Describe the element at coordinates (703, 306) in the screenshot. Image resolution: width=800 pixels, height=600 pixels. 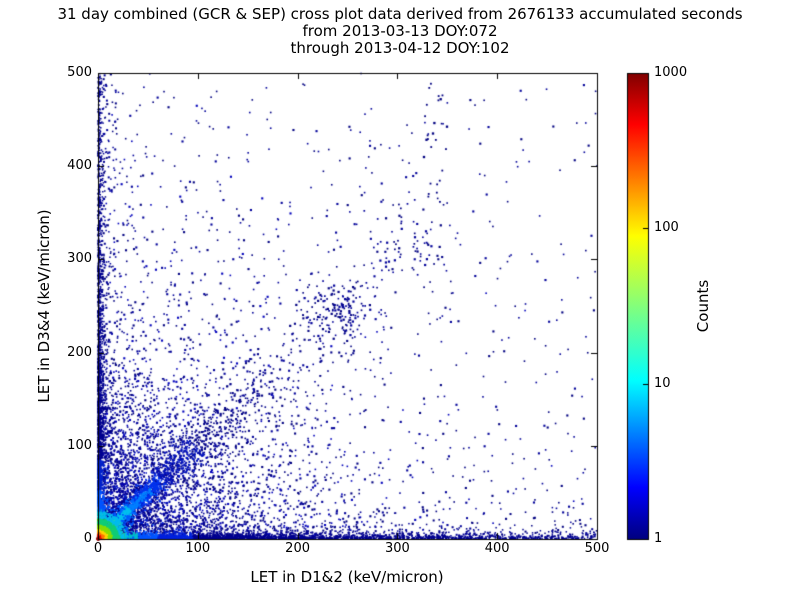
I see `colorbar-label: Counts` at that location.